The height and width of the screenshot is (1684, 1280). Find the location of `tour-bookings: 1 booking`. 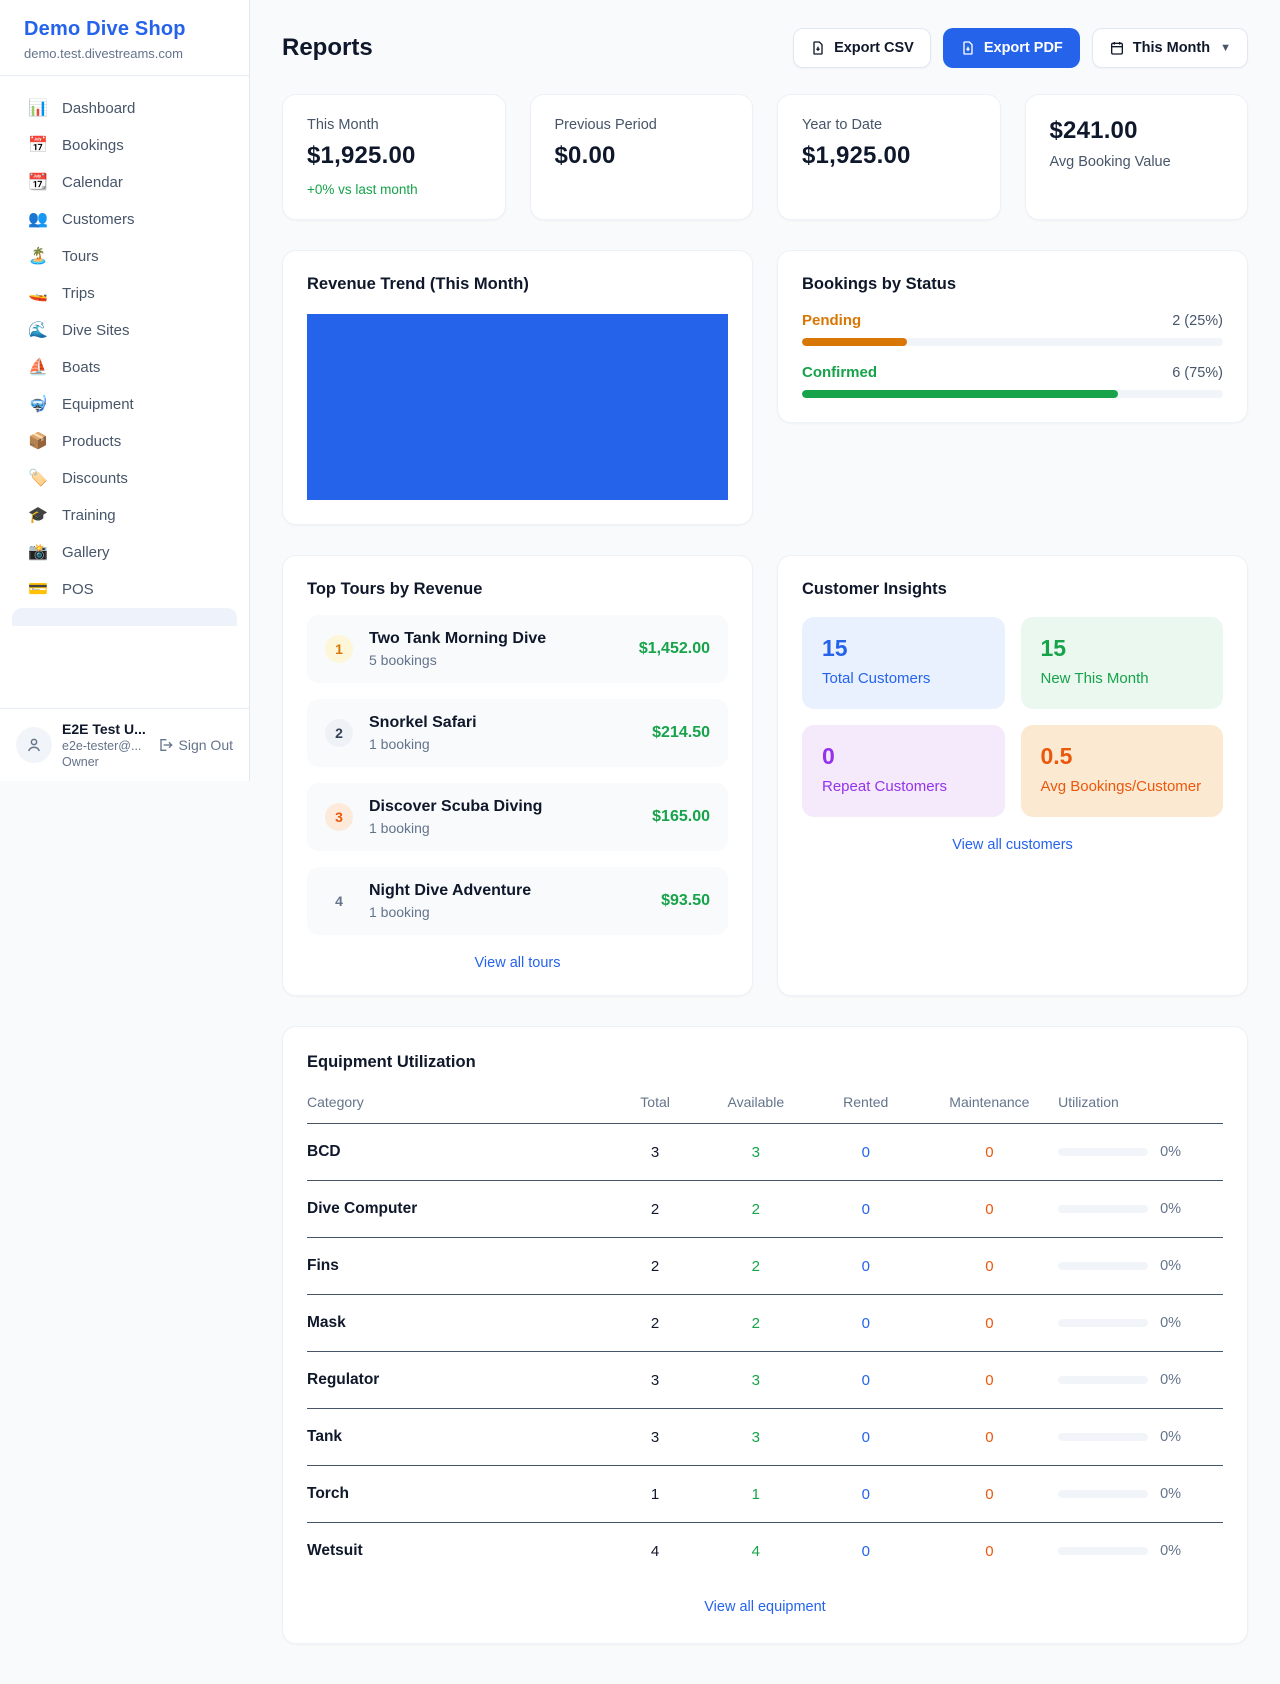

tour-bookings: 1 booking is located at coordinates (399, 912).